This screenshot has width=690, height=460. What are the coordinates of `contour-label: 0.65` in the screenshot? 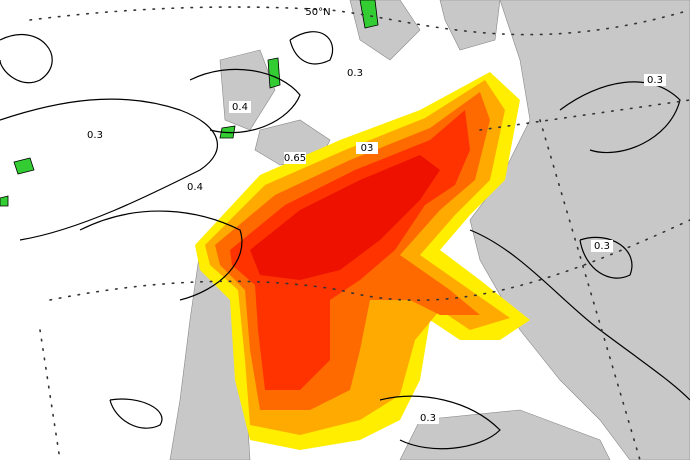 It's located at (295, 158).